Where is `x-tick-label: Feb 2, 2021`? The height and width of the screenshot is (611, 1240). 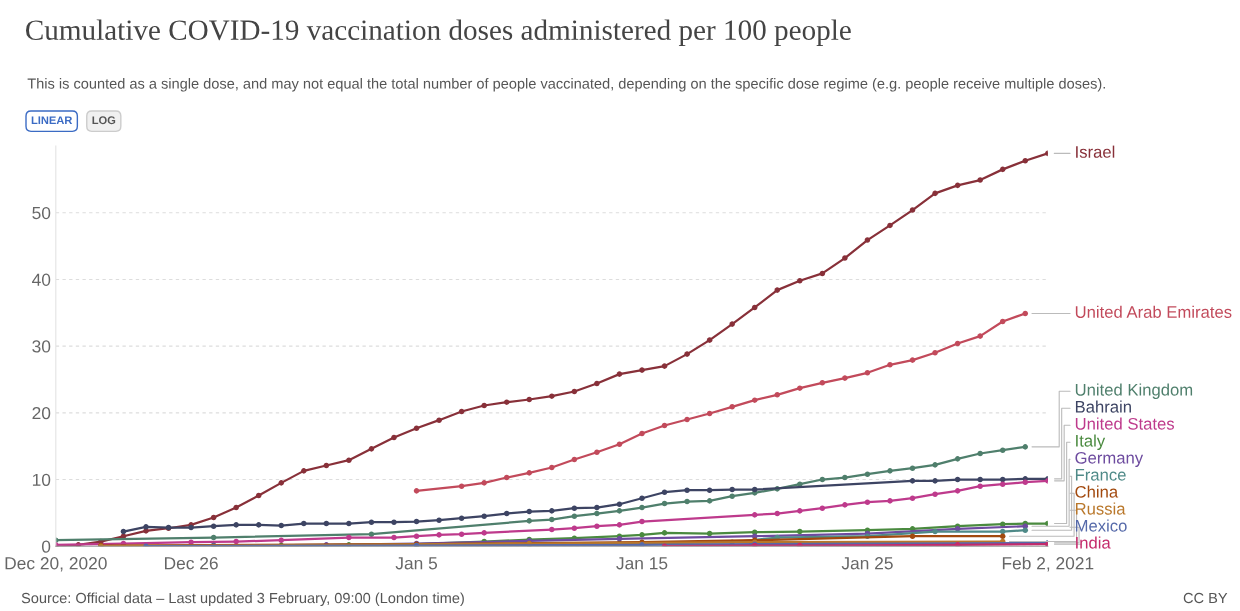
x-tick-label: Feb 2, 2021 is located at coordinates (1048, 564).